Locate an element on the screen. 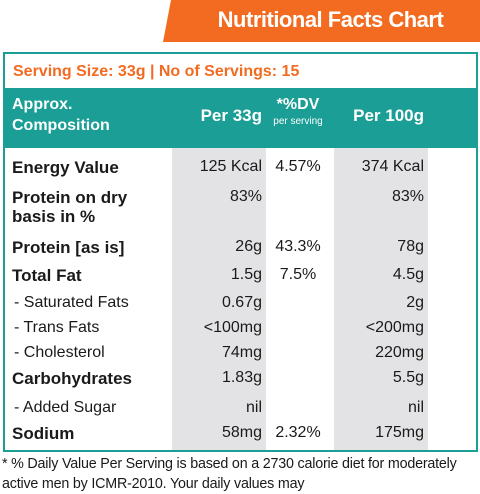 Image resolution: width=480 pixels, height=494 pixels. table-row: - Cholesterol 74mg 220mg is located at coordinates (240, 352).